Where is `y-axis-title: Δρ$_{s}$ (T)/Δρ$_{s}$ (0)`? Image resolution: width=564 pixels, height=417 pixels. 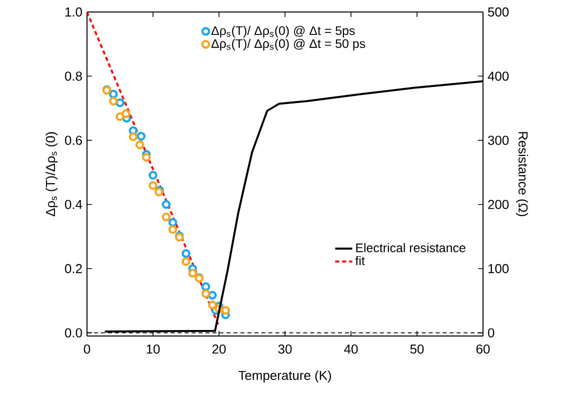
y-axis-title: Δρ$_{s}$ (T)/Δρ$_{s}$ (0) is located at coordinates (52, 174).